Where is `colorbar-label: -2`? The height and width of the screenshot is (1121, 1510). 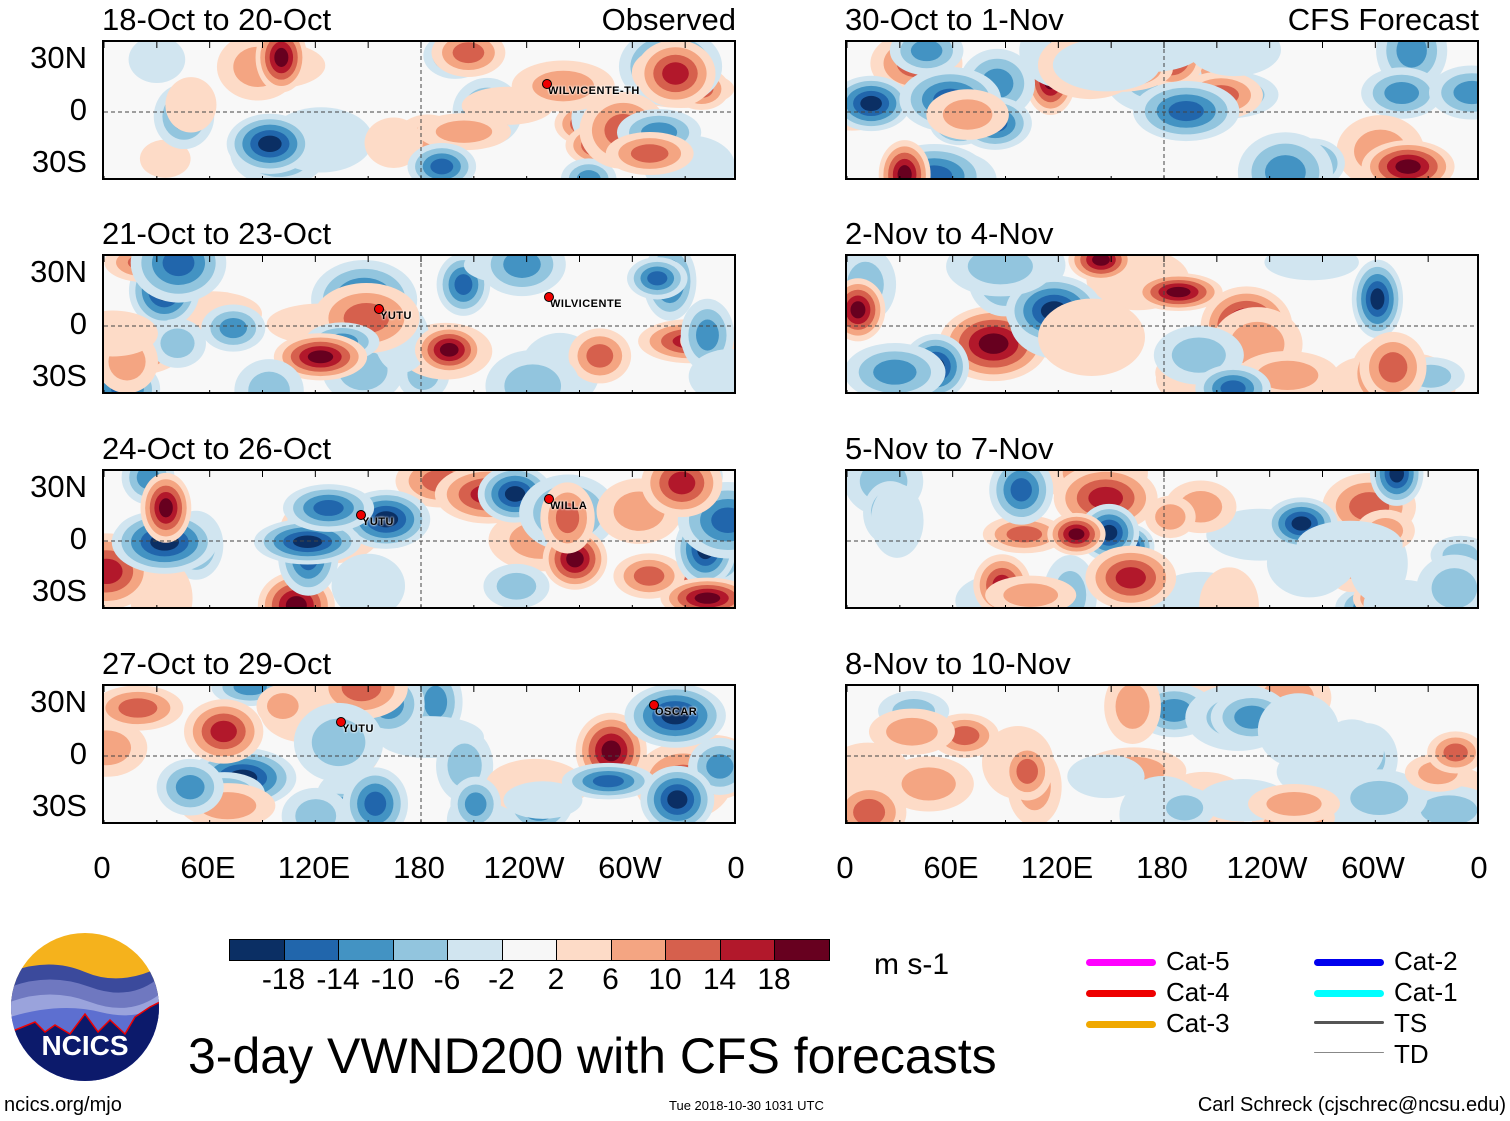
colorbar-label: -2 is located at coordinates (501, 979).